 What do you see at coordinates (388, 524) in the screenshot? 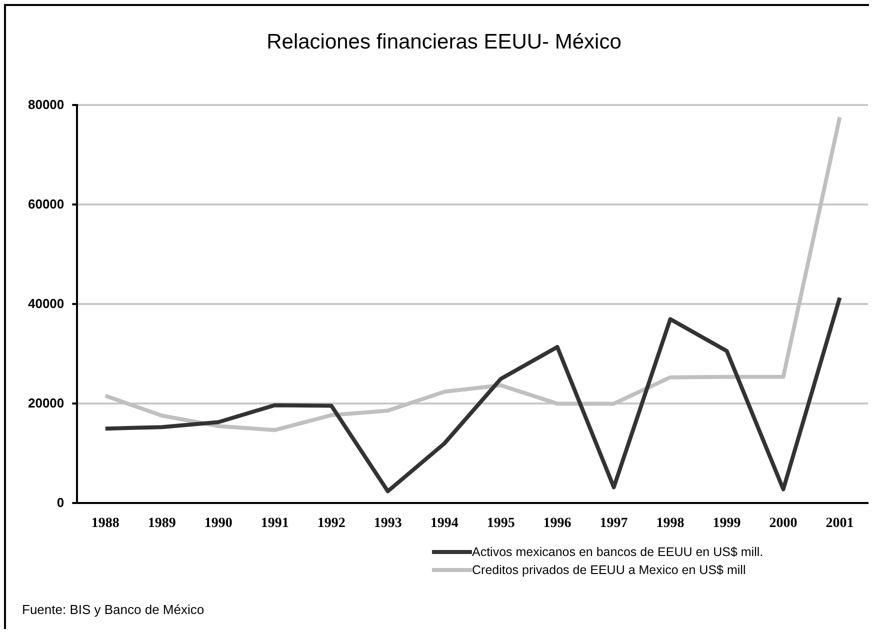
I see `x-tick-label: 1993` at bounding box center [388, 524].